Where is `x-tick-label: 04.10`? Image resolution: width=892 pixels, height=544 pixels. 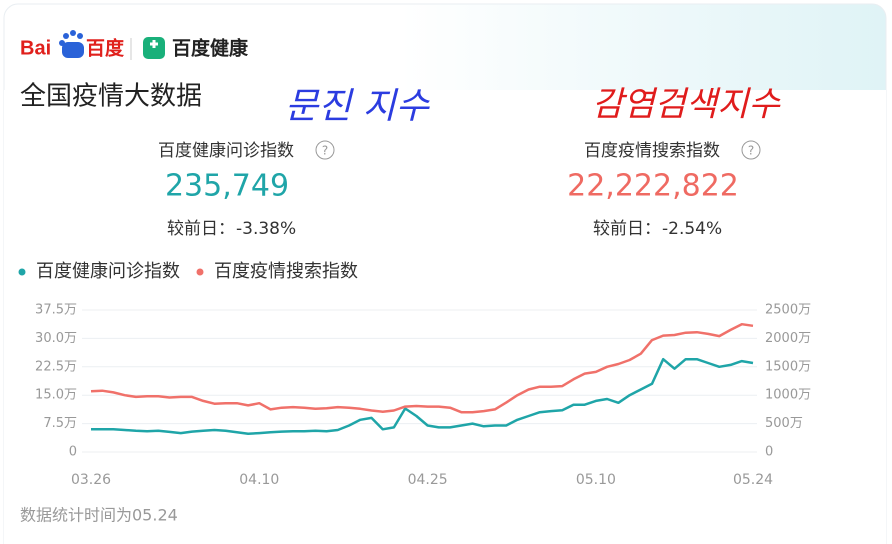 x-tick-label: 04.10 is located at coordinates (259, 480).